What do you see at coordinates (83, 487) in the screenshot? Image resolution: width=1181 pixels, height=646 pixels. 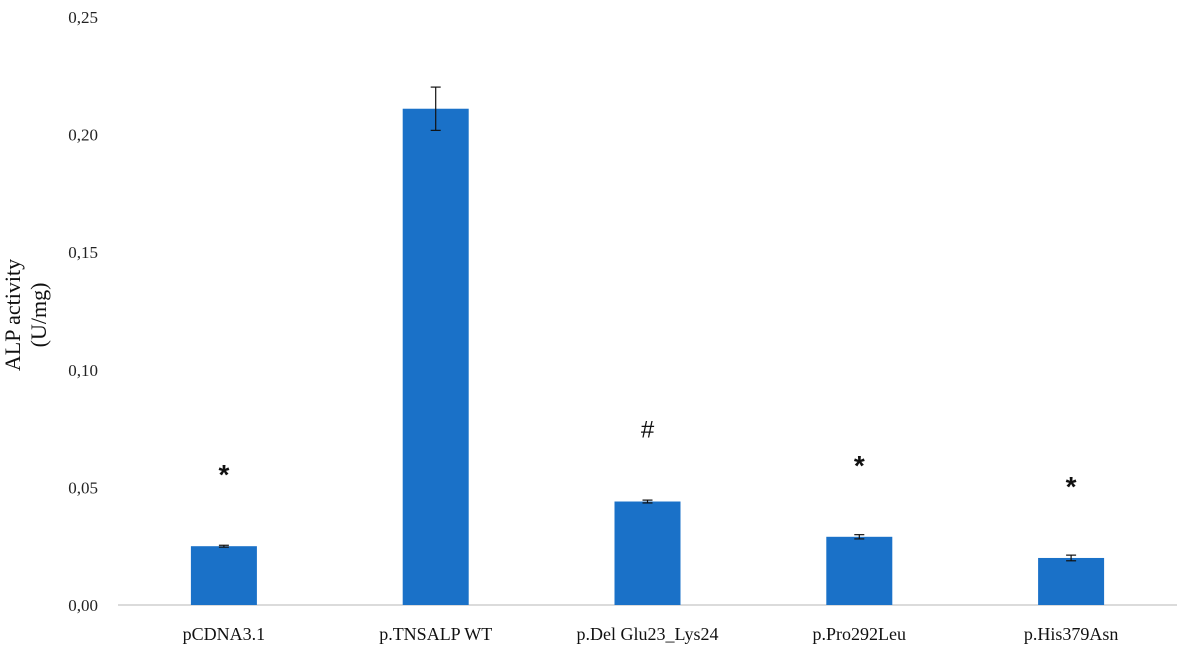 I see `y-tick-label: 0,05` at bounding box center [83, 487].